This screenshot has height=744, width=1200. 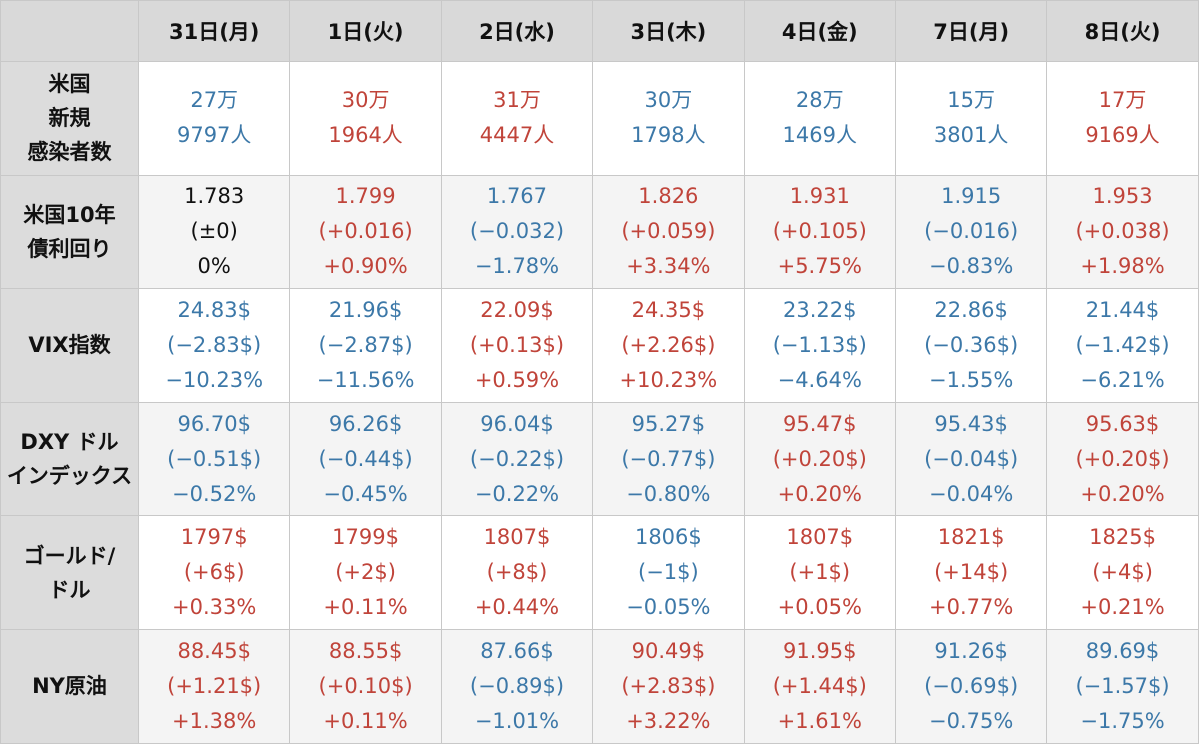 I want to click on value-main: 90.49$, so click(x=668, y=650).